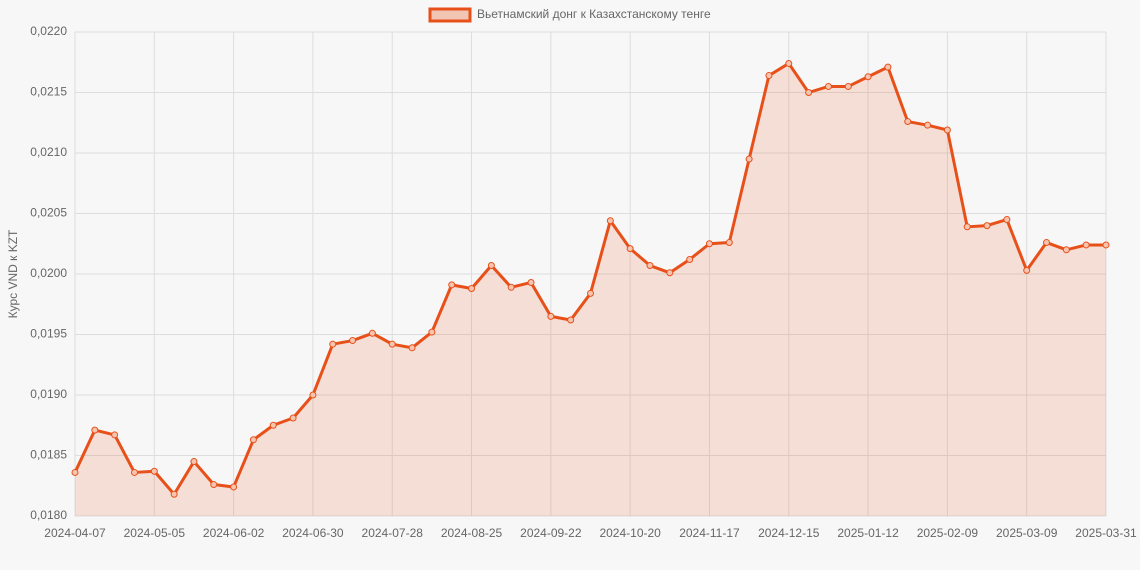 The image size is (1140, 570). What do you see at coordinates (234, 533) in the screenshot?
I see `x-tick-label: 2024-06-02` at bounding box center [234, 533].